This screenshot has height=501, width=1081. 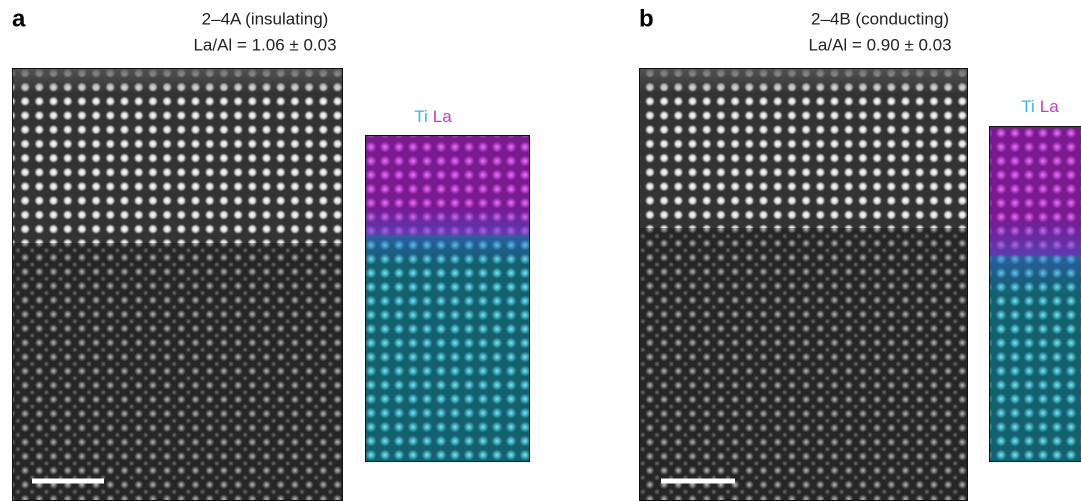 I want to click on panel-title: 2–4A (insulating), so click(x=265, y=18).